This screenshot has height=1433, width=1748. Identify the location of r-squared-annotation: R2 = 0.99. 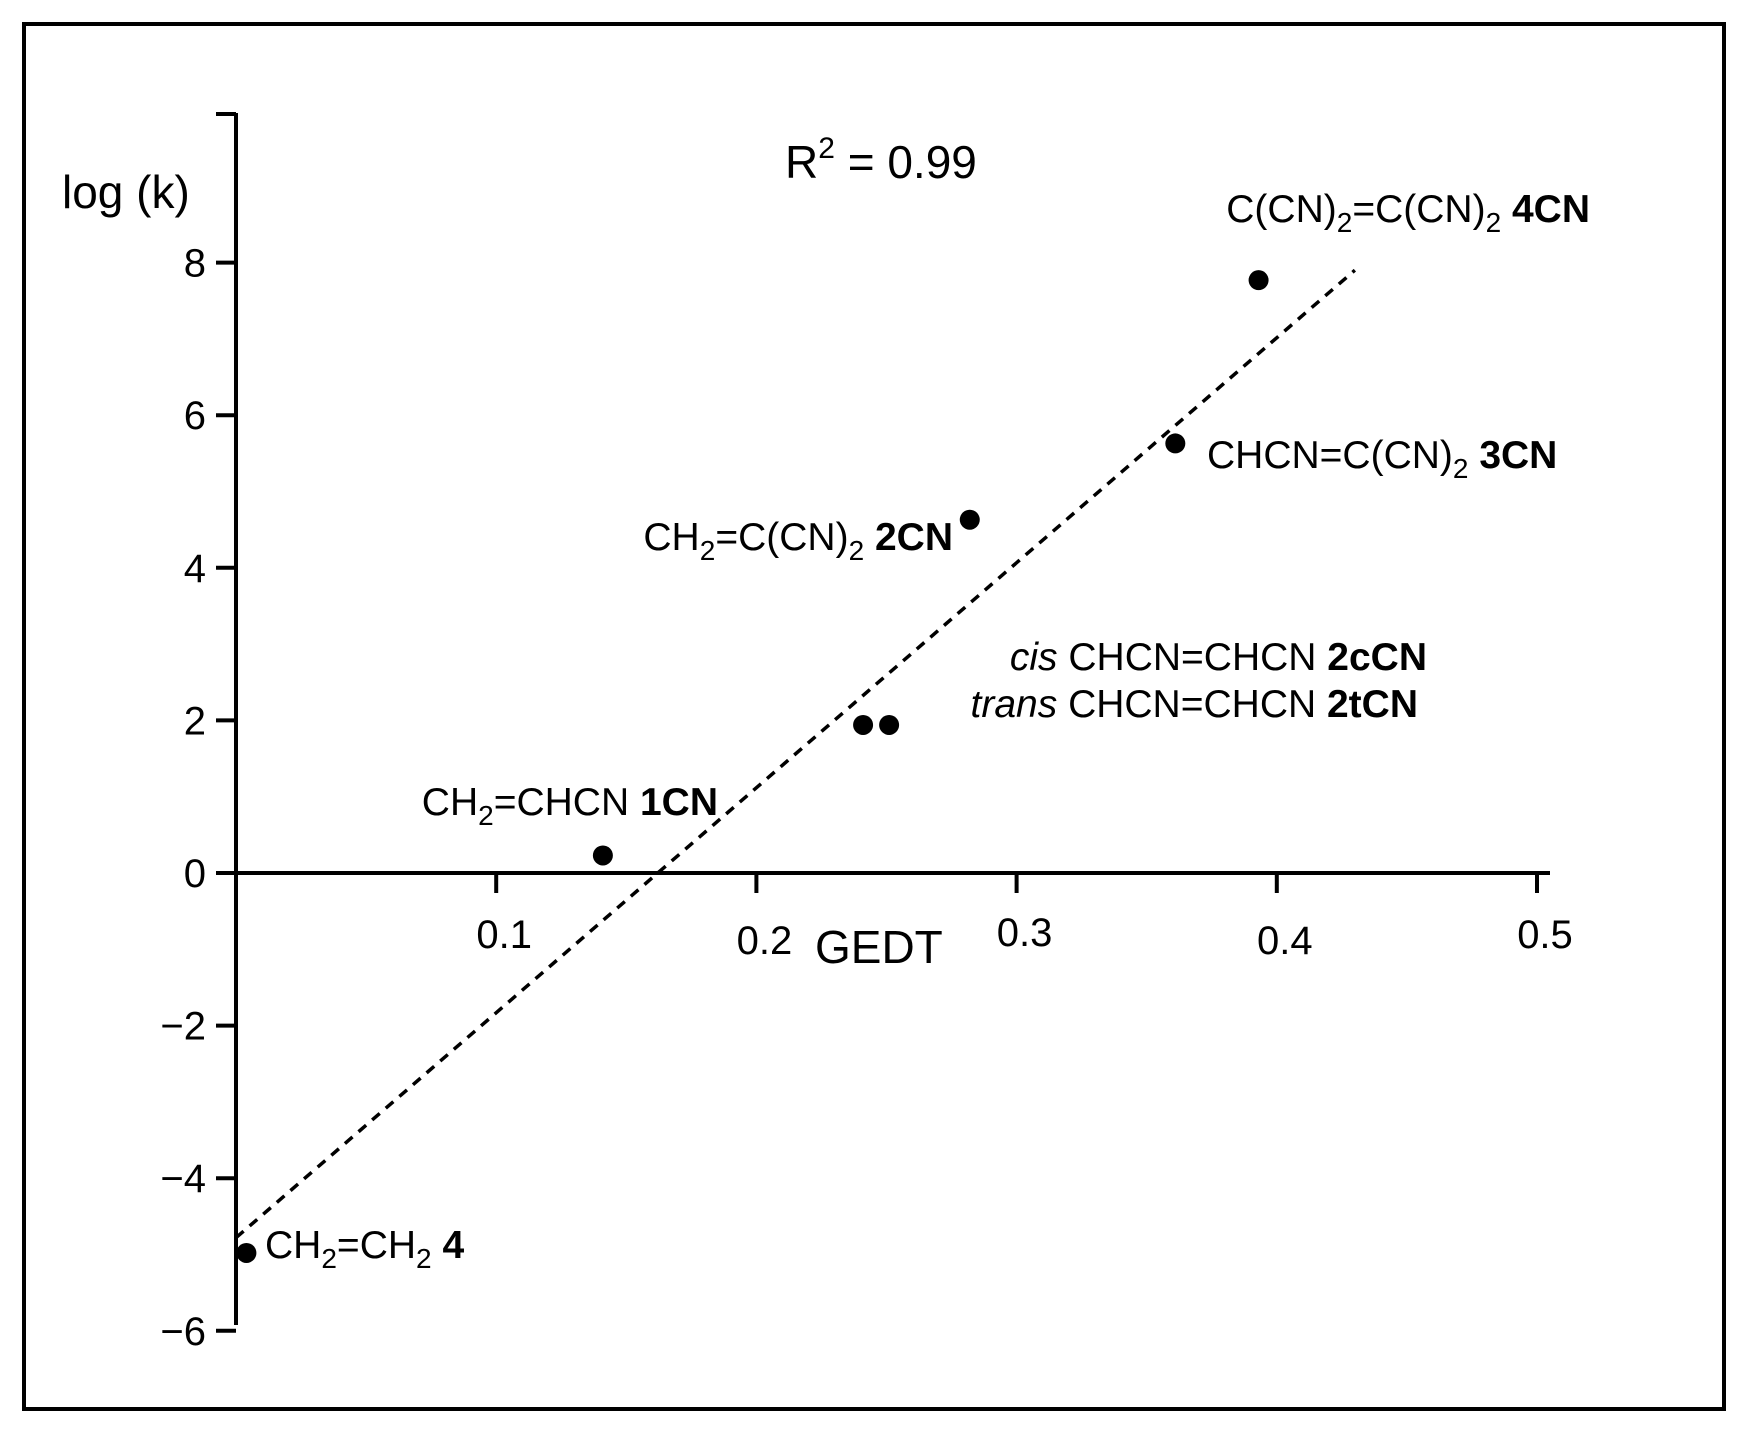
(881, 160).